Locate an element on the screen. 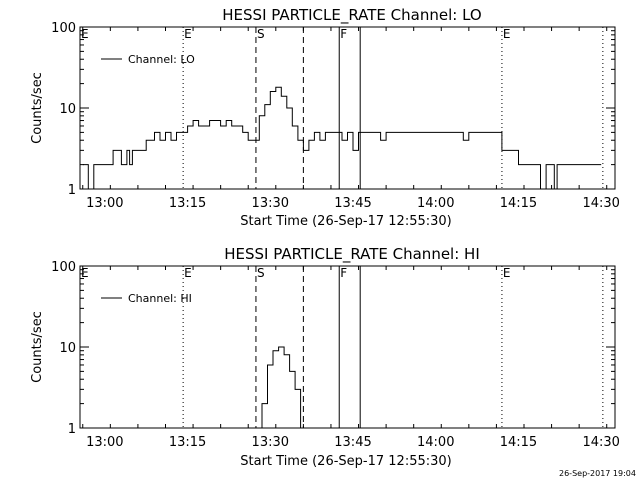  hi-marker-label: S is located at coordinates (261, 273).